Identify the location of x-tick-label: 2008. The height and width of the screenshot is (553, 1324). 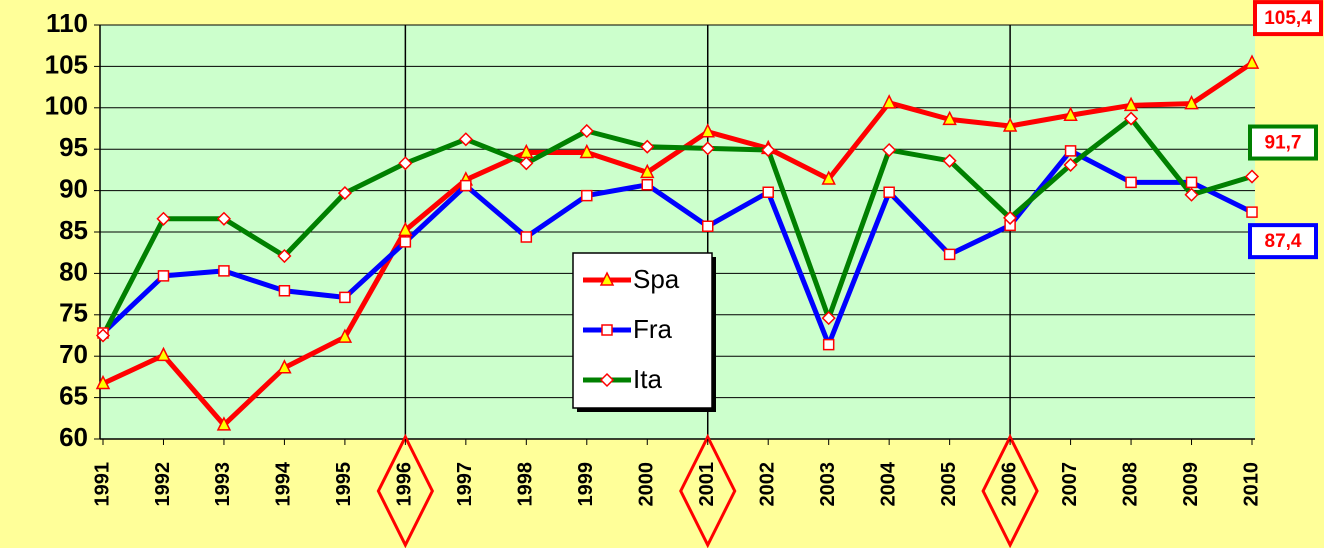
(1130, 484).